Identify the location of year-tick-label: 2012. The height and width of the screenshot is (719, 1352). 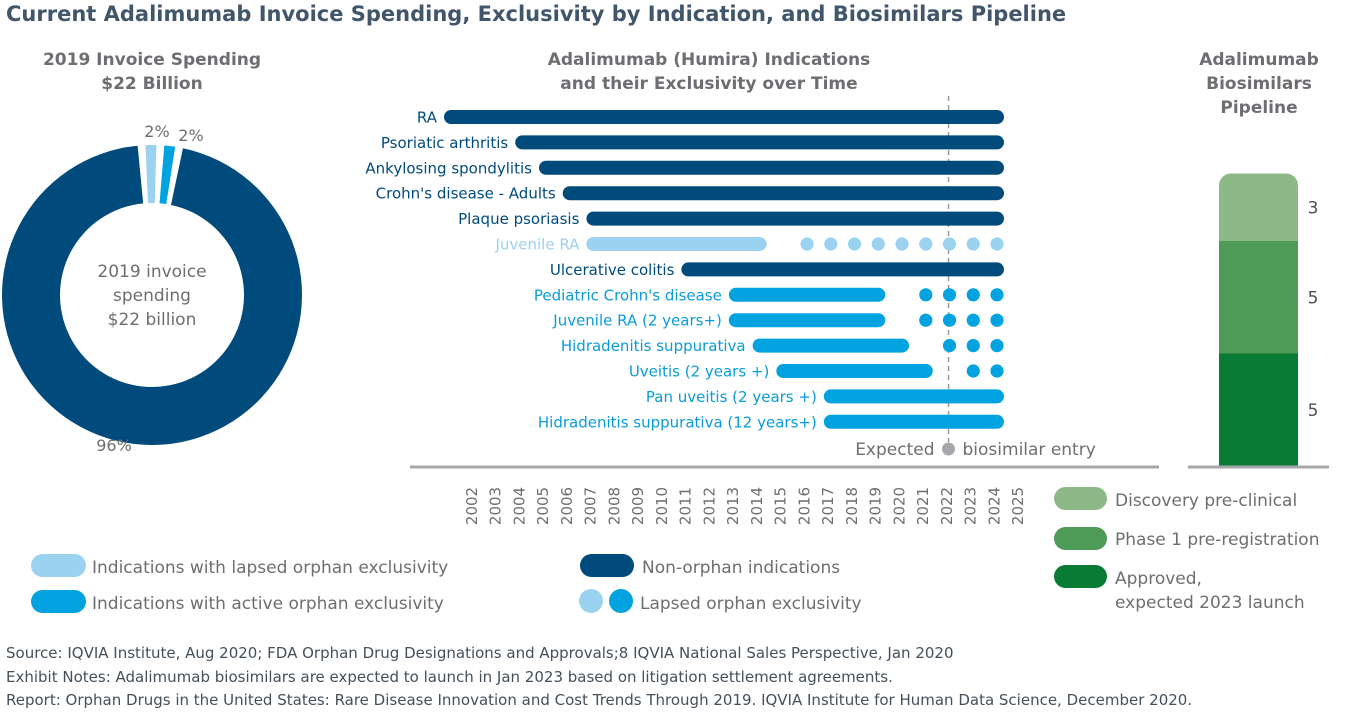
(709, 506).